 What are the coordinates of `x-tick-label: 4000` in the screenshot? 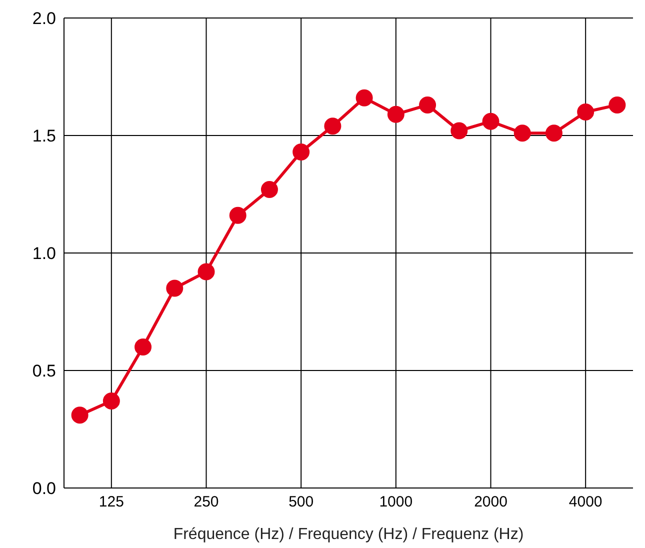 It's located at (585, 502).